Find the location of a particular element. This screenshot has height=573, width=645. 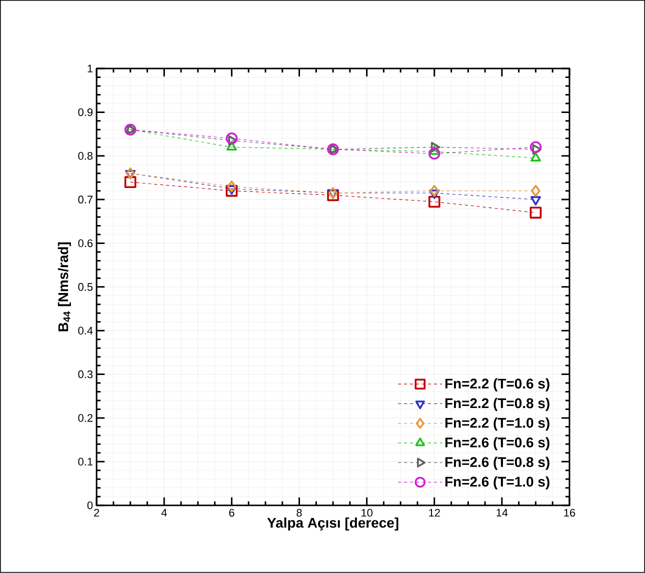

x-axis-title: Yalpa Açısı [derece] is located at coordinates (332, 524).